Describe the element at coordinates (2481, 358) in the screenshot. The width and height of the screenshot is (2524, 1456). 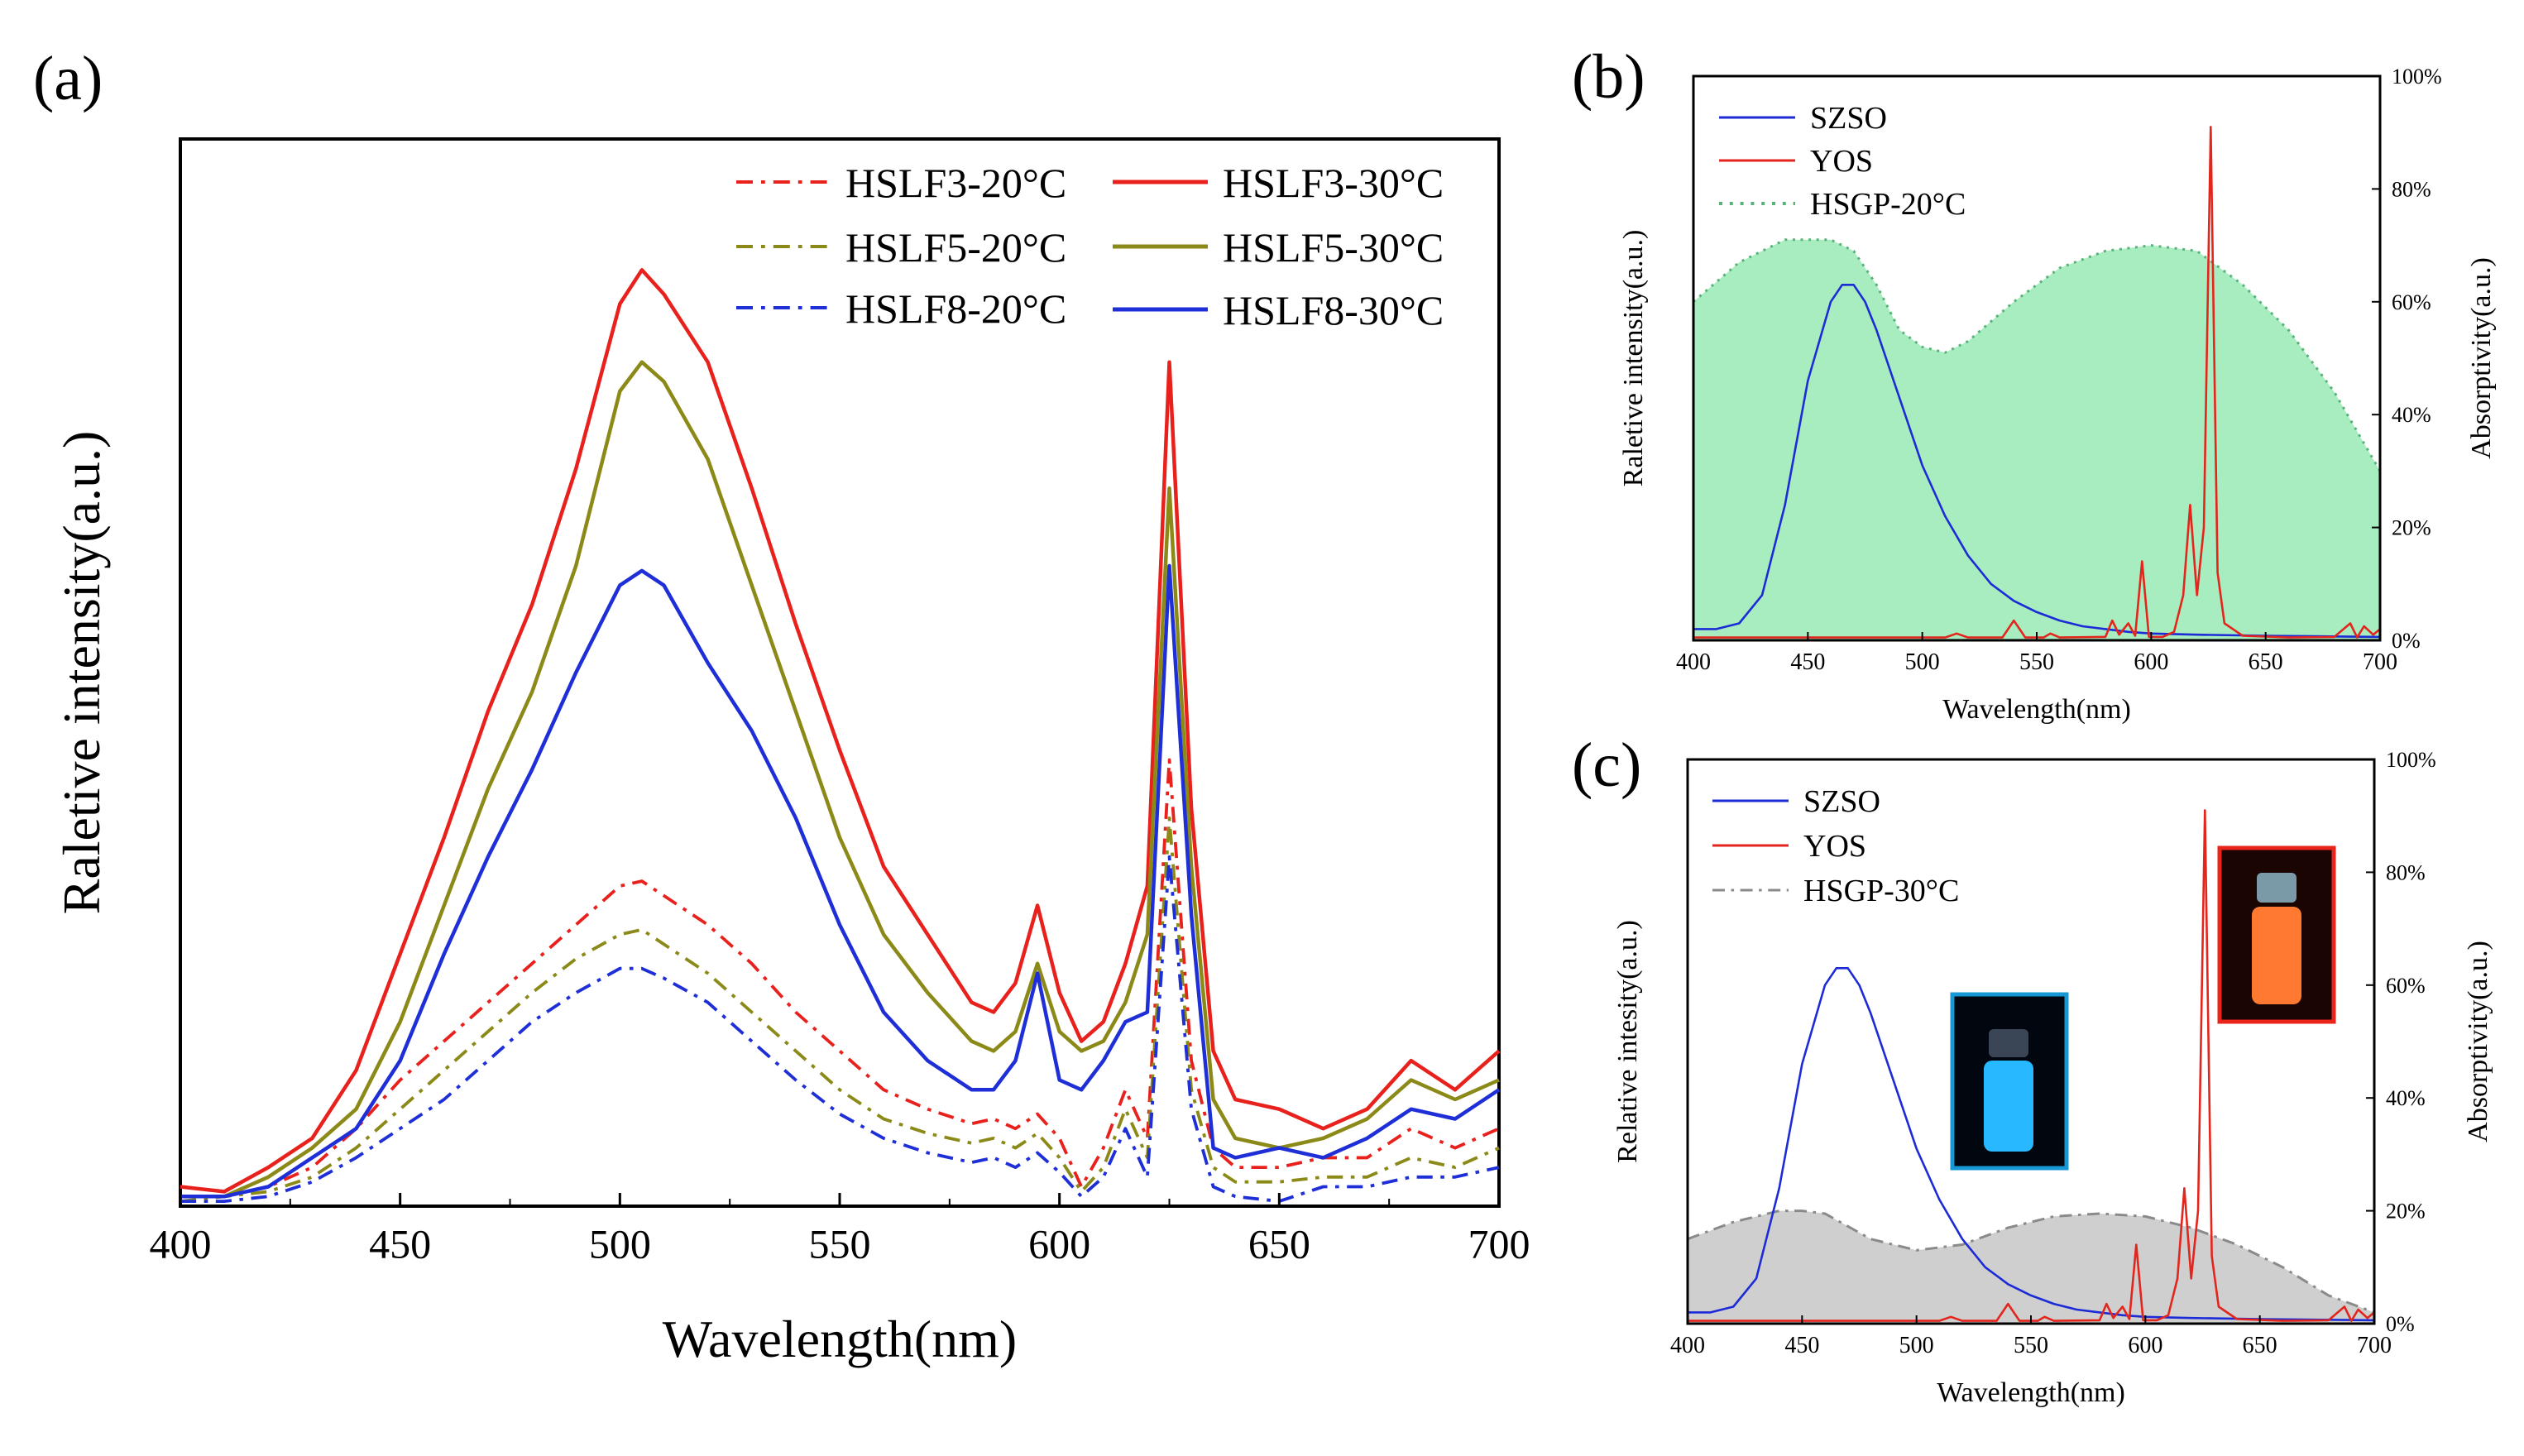
I see `panel-b-right-y-axis-label: Absorptivity(a.u.)` at that location.